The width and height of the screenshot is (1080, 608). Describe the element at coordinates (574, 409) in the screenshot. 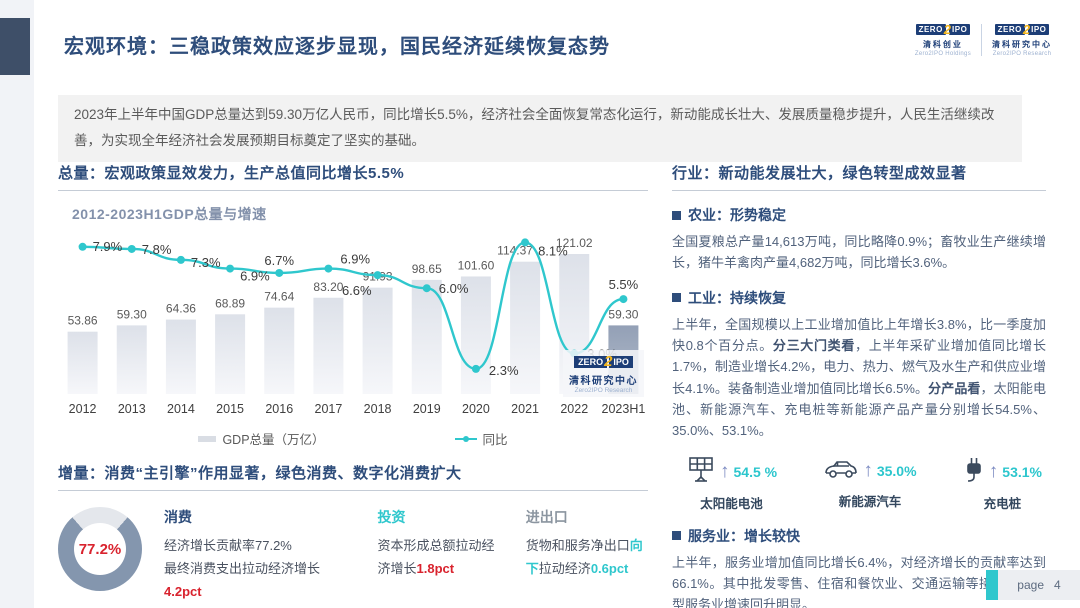

I see `svg-text: 2022` at that location.